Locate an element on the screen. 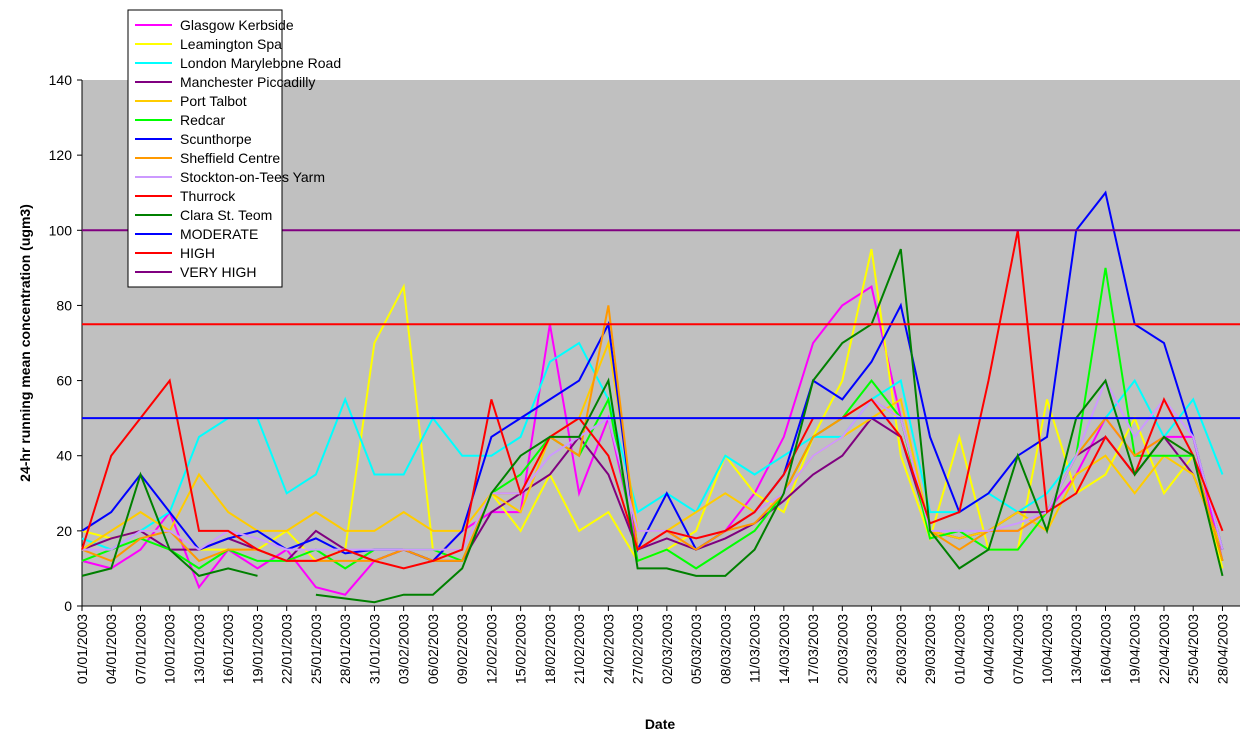  x-tick-label: 03/02/2003 is located at coordinates (404, 649).